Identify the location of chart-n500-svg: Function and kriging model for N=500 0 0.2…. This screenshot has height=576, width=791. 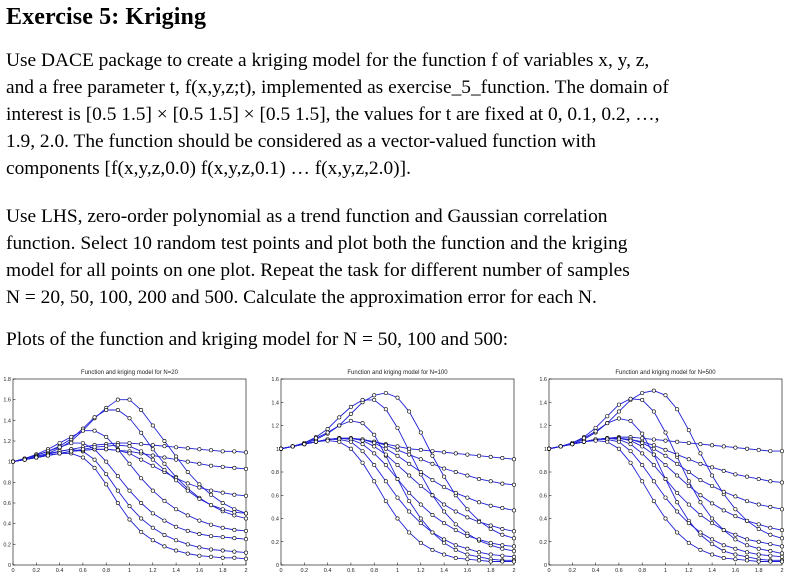
(662, 472).